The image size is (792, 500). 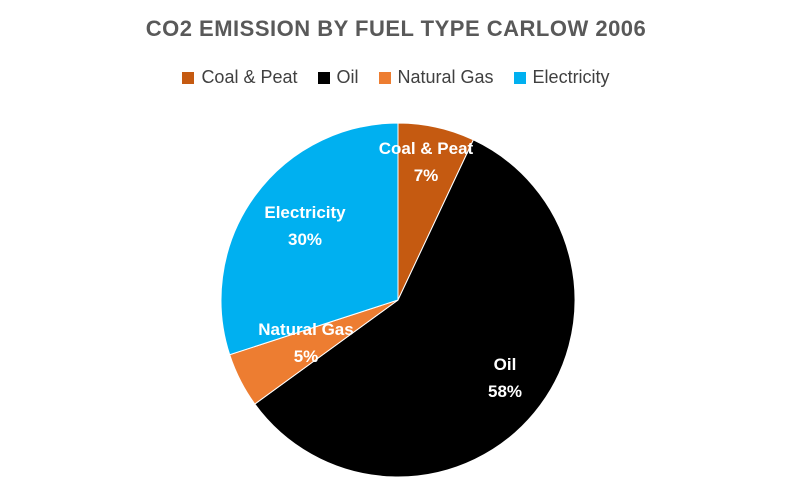 I want to click on slice-label-name-oil: Oil, so click(x=505, y=364).